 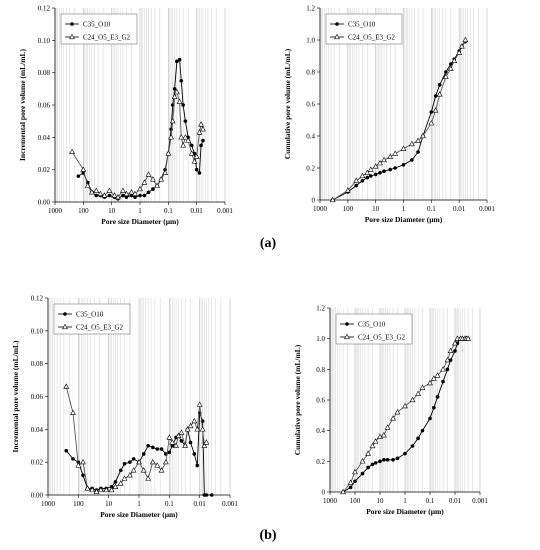 What do you see at coordinates (297, 399) in the screenshot?
I see `y-axis-label: Cumulative pore volume (mL/mL)` at bounding box center [297, 399].